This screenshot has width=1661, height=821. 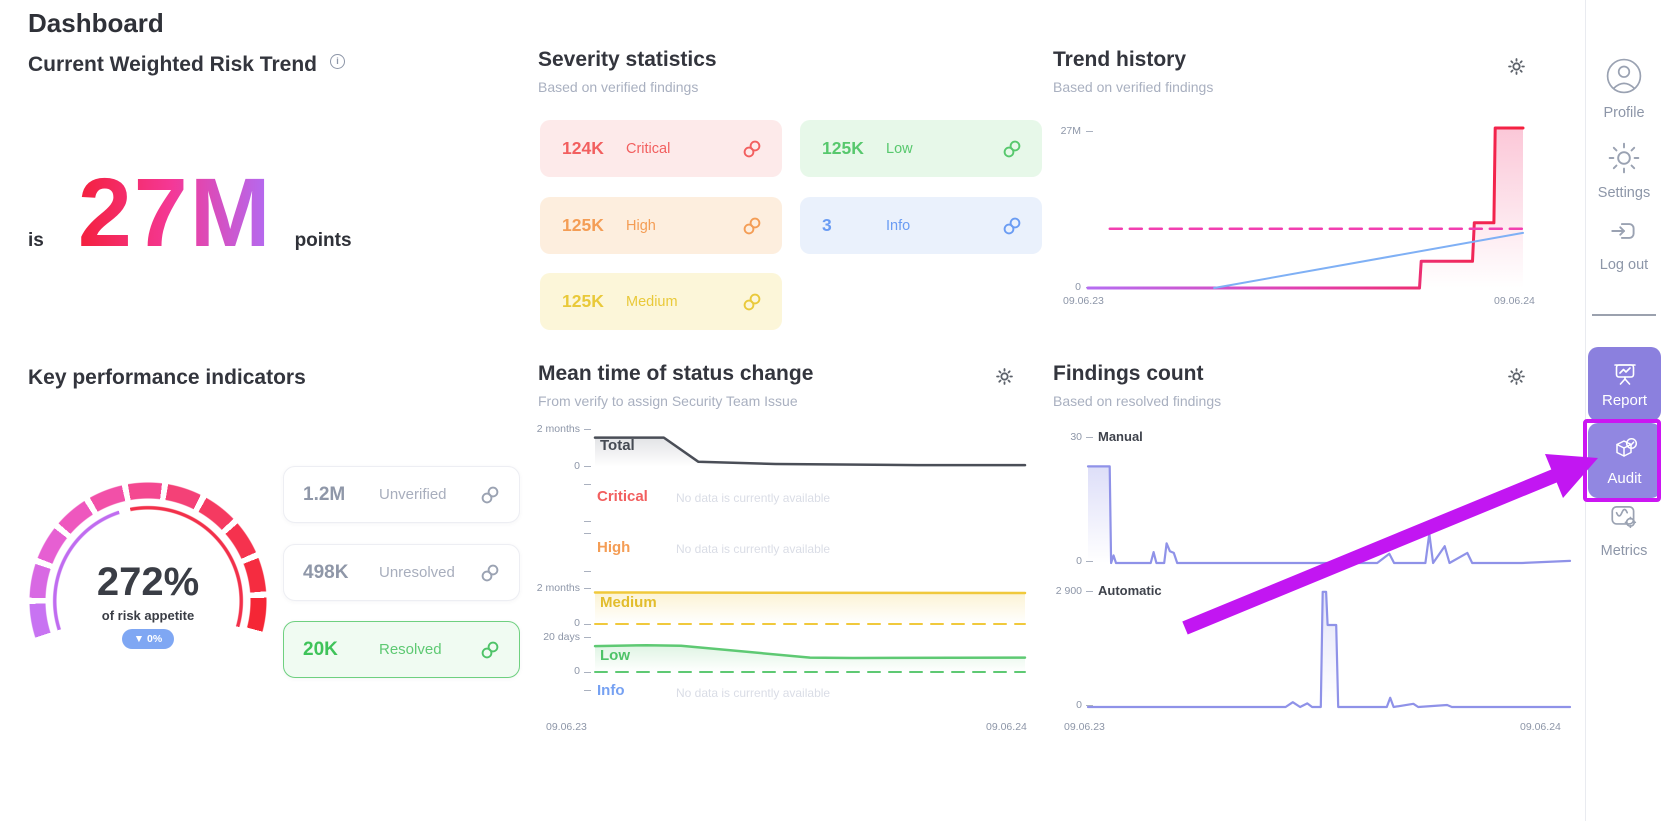 I want to click on gauge-inner-arc, so click(x=148, y=601).